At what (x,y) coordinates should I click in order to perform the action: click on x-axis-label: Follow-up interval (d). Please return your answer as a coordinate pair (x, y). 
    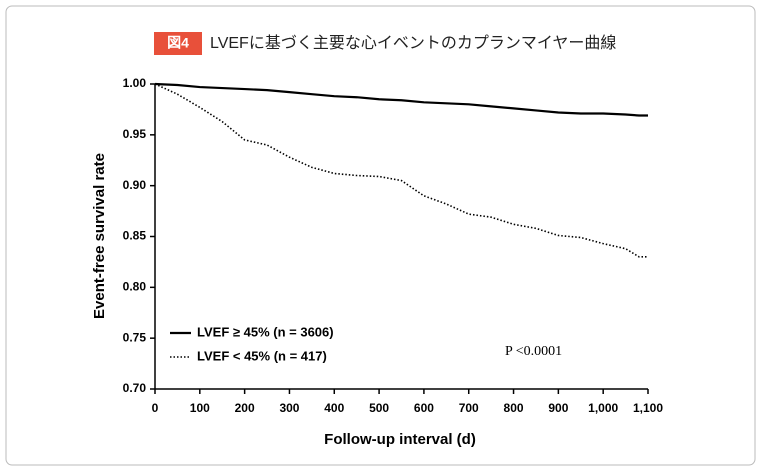
    Looking at the image, I should click on (400, 439).